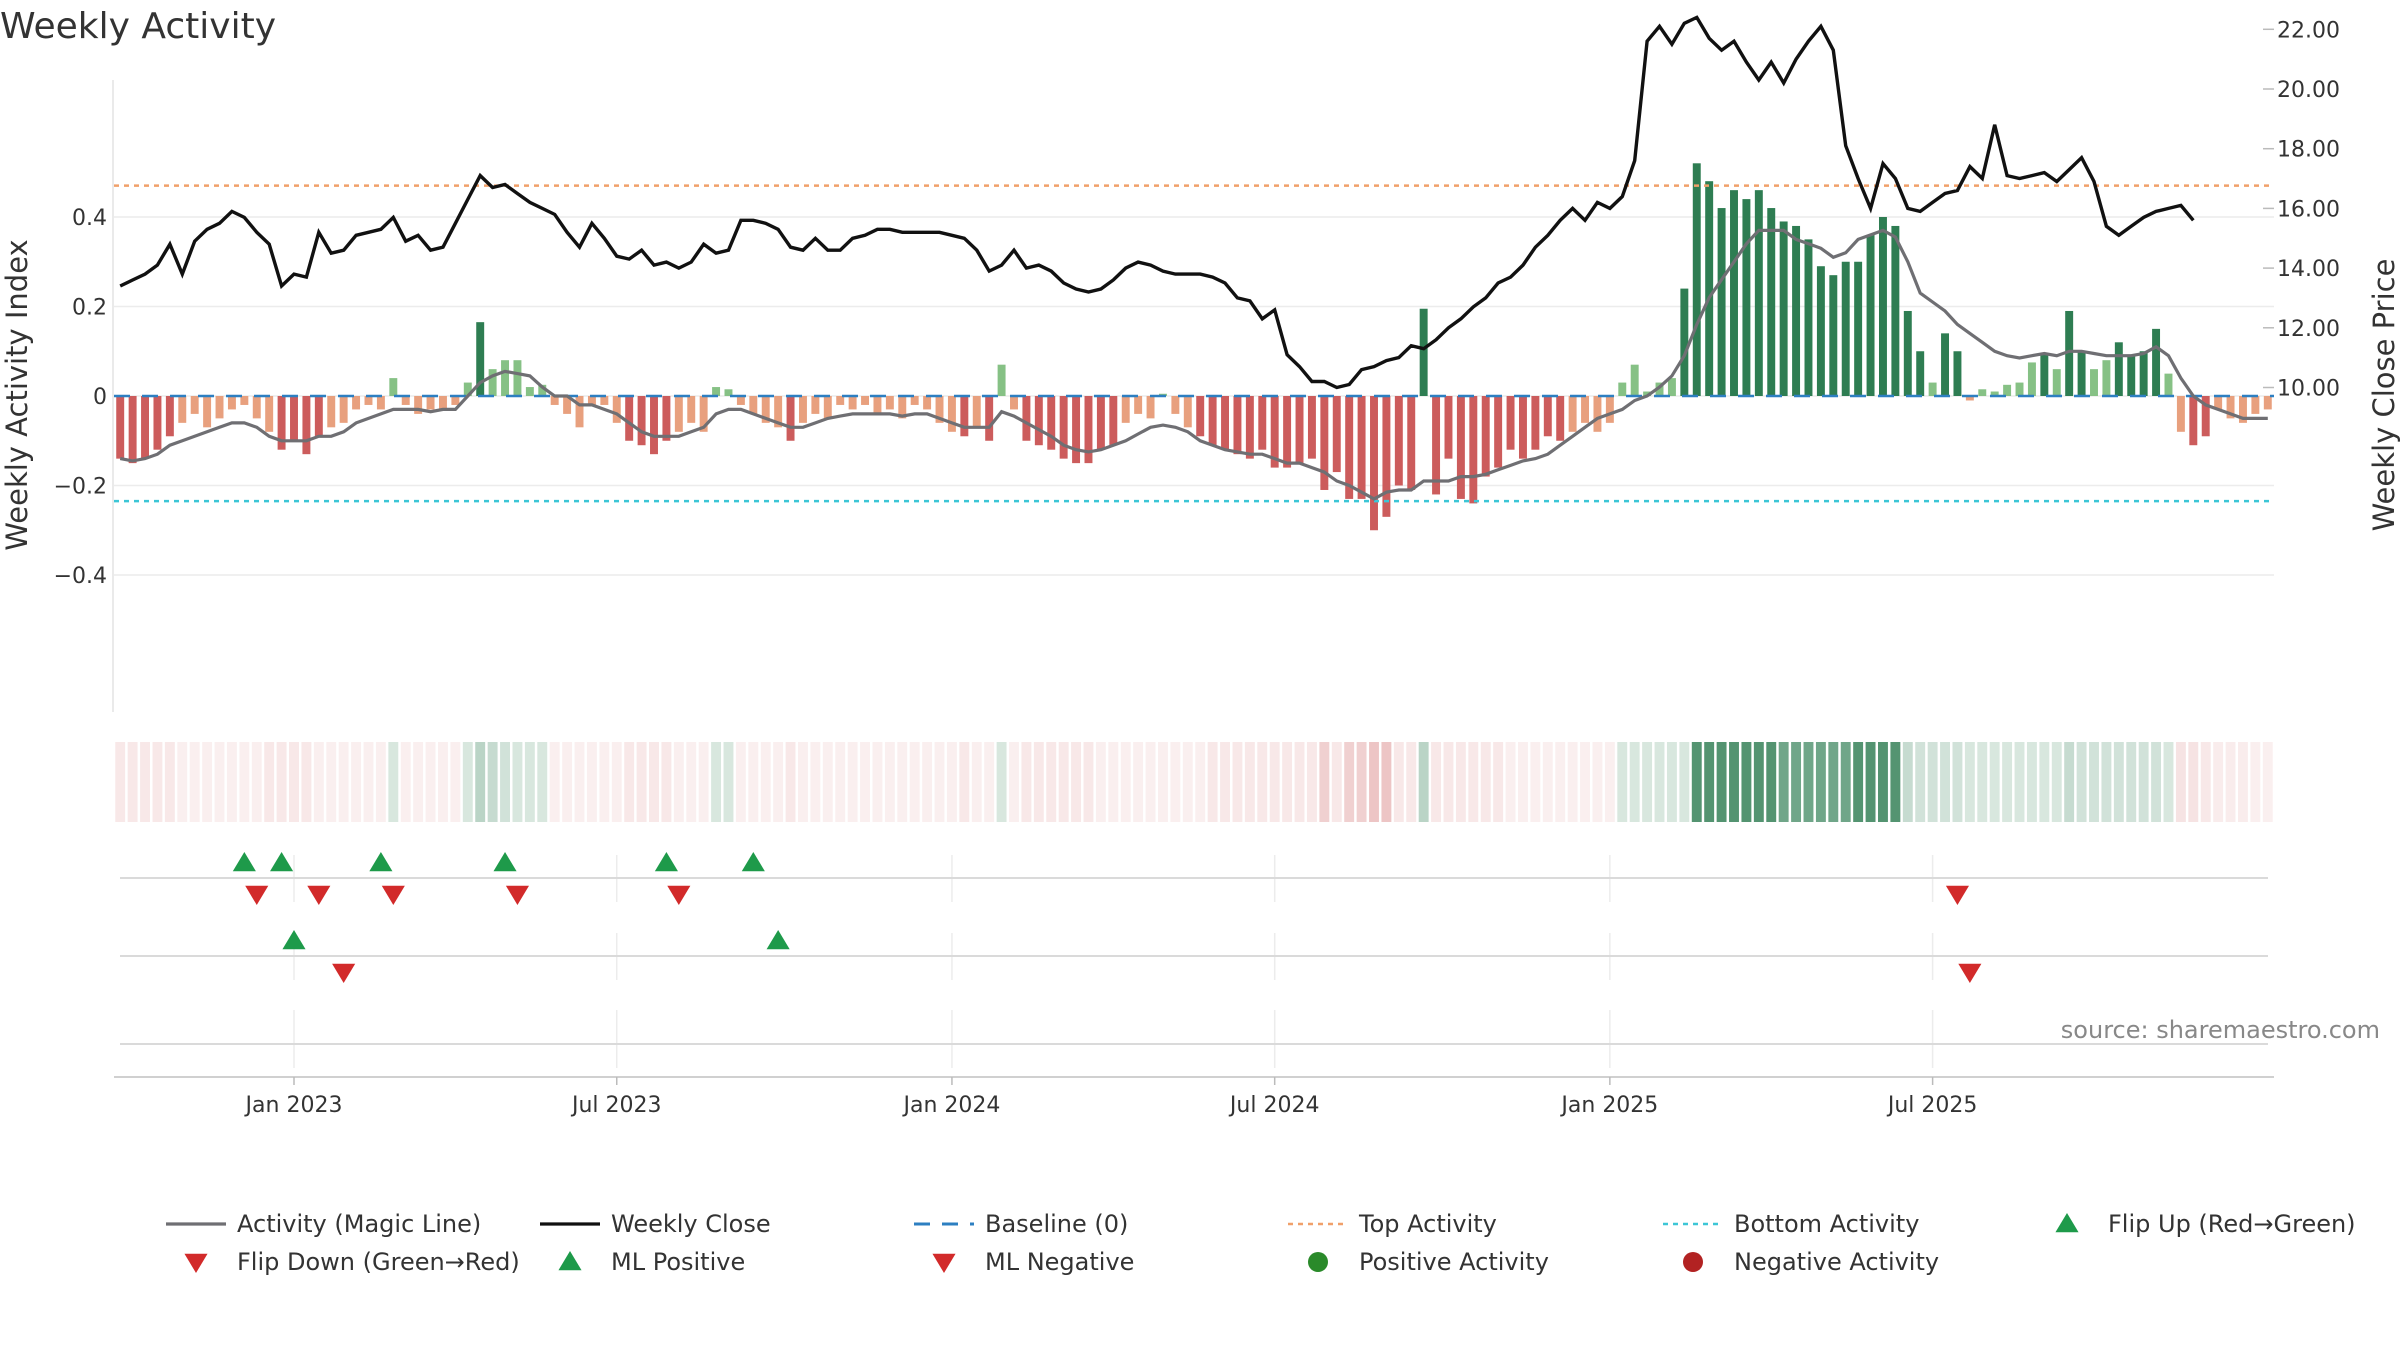 Image resolution: width=2400 pixels, height=1350 pixels. I want to click on x-tick-label: Jul 2025, so click(1932, 1105).